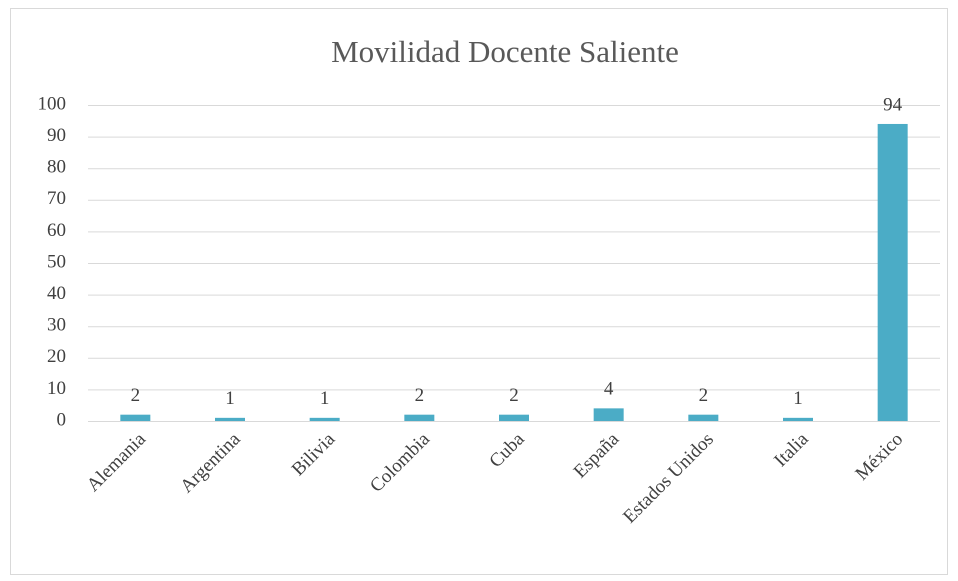  Describe the element at coordinates (56, 356) in the screenshot. I see `y-tick-label: 20` at that location.